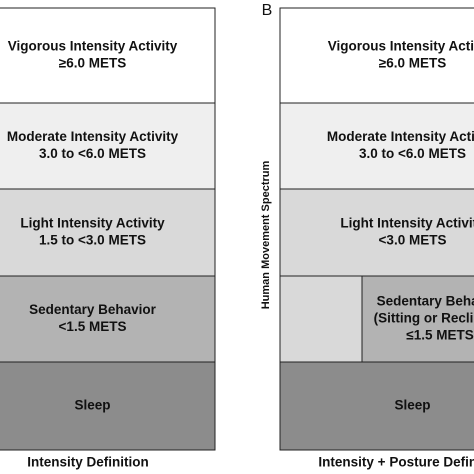 This screenshot has width=474, height=474. Describe the element at coordinates (92, 240) in the screenshot. I see `box-text: 1.5 to <3.0 METS` at that location.